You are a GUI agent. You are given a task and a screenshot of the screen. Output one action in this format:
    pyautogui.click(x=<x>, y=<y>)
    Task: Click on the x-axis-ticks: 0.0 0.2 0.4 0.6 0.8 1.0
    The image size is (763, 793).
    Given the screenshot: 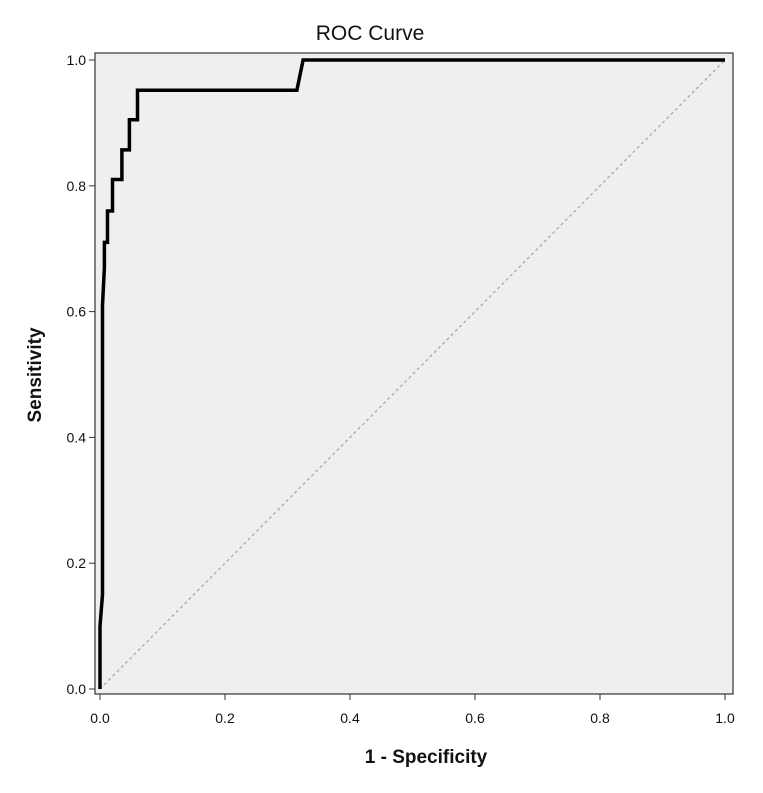 What is the action you would take?
    pyautogui.click(x=412, y=710)
    